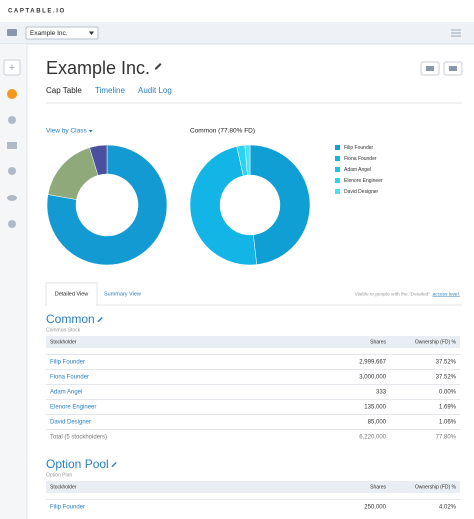 This screenshot has height=519, width=474. I want to click on table-cell: 0.00%, so click(448, 393).